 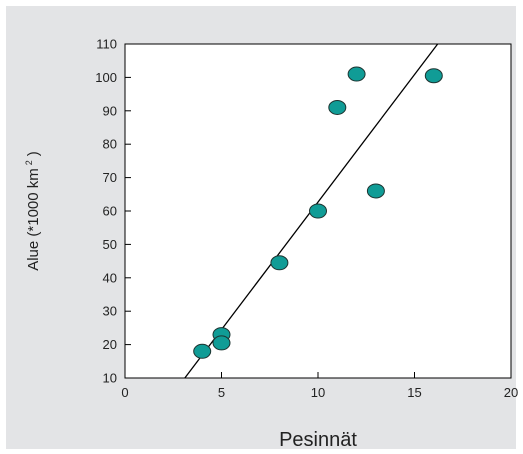 I want to click on y-axis-title: Alue (*1000 km 2), so click(x=33, y=211).